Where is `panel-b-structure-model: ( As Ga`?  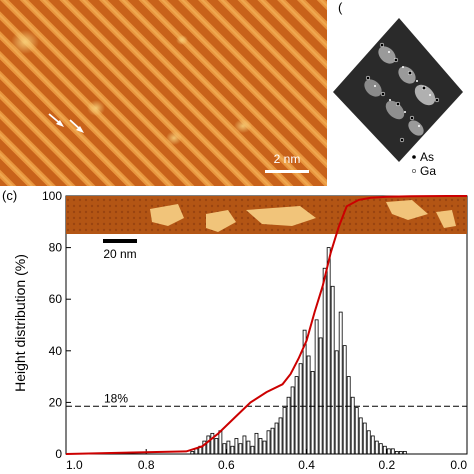
panel-b-structure-model: ( As Ga is located at coordinates (398, 89).